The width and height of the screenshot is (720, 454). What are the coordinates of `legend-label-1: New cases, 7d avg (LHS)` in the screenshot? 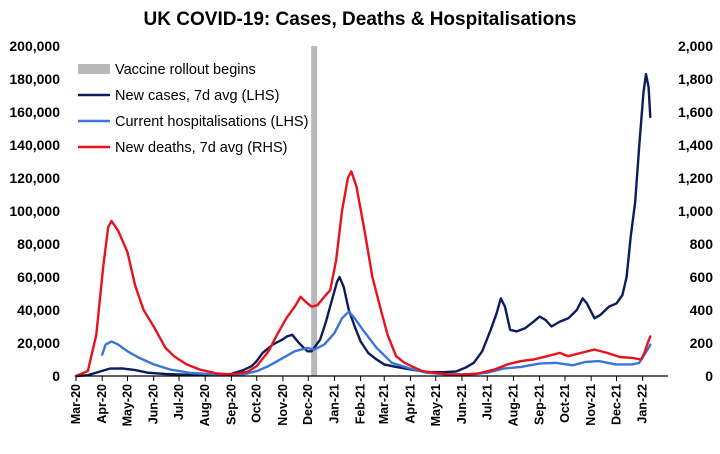 It's located at (197, 96).